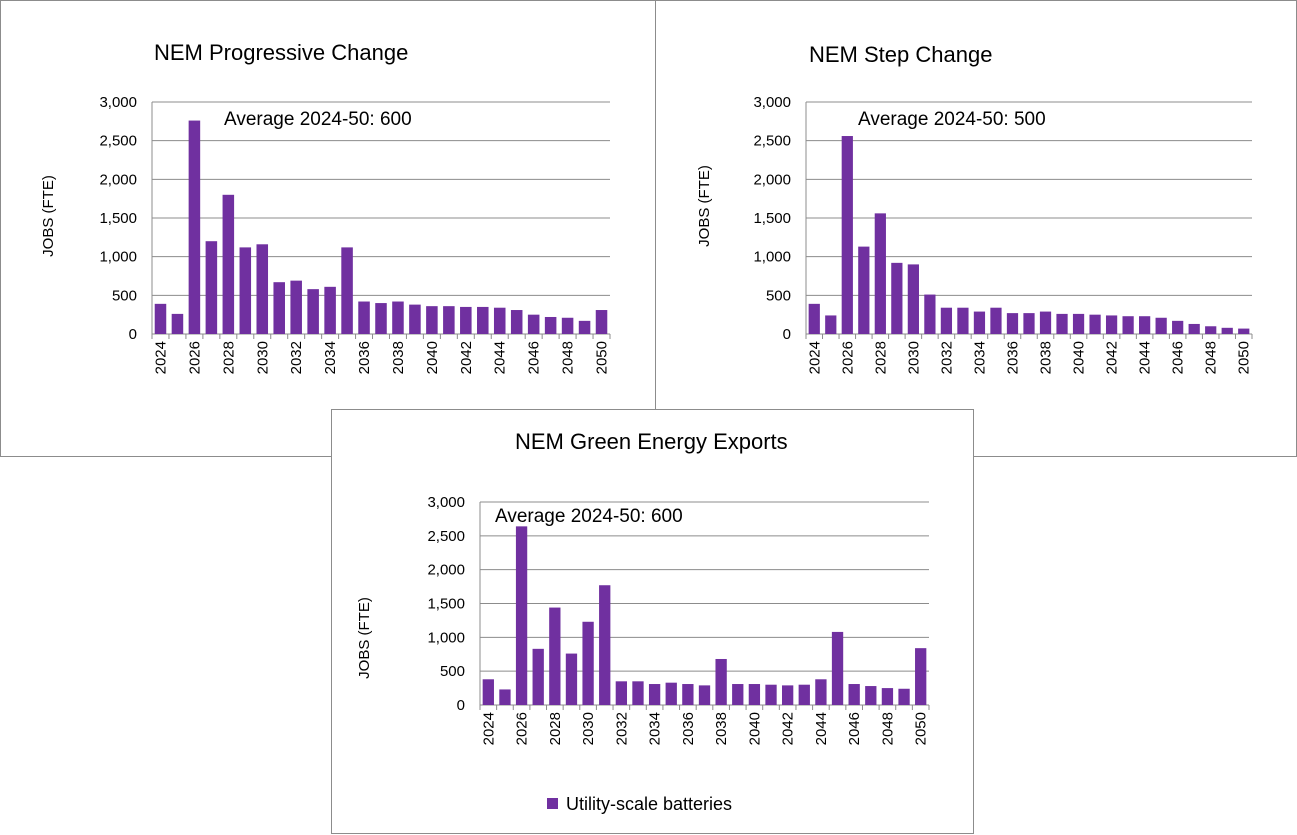 This screenshot has width=1297, height=835. What do you see at coordinates (466, 320) in the screenshot?
I see `bar-2042` at bounding box center [466, 320].